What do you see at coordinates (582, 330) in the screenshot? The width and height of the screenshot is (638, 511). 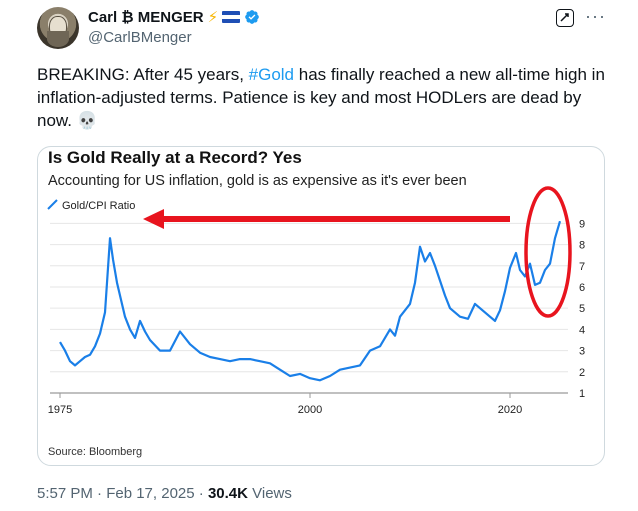 I see `y-tick-label: 4` at bounding box center [582, 330].